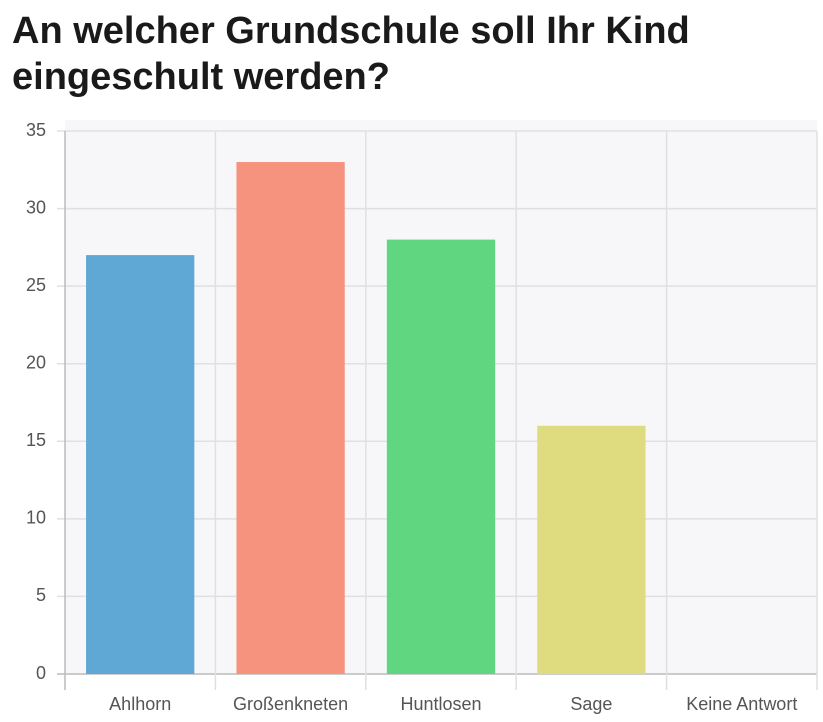  Describe the element at coordinates (36, 362) in the screenshot. I see `y-tick-label: 20` at that location.